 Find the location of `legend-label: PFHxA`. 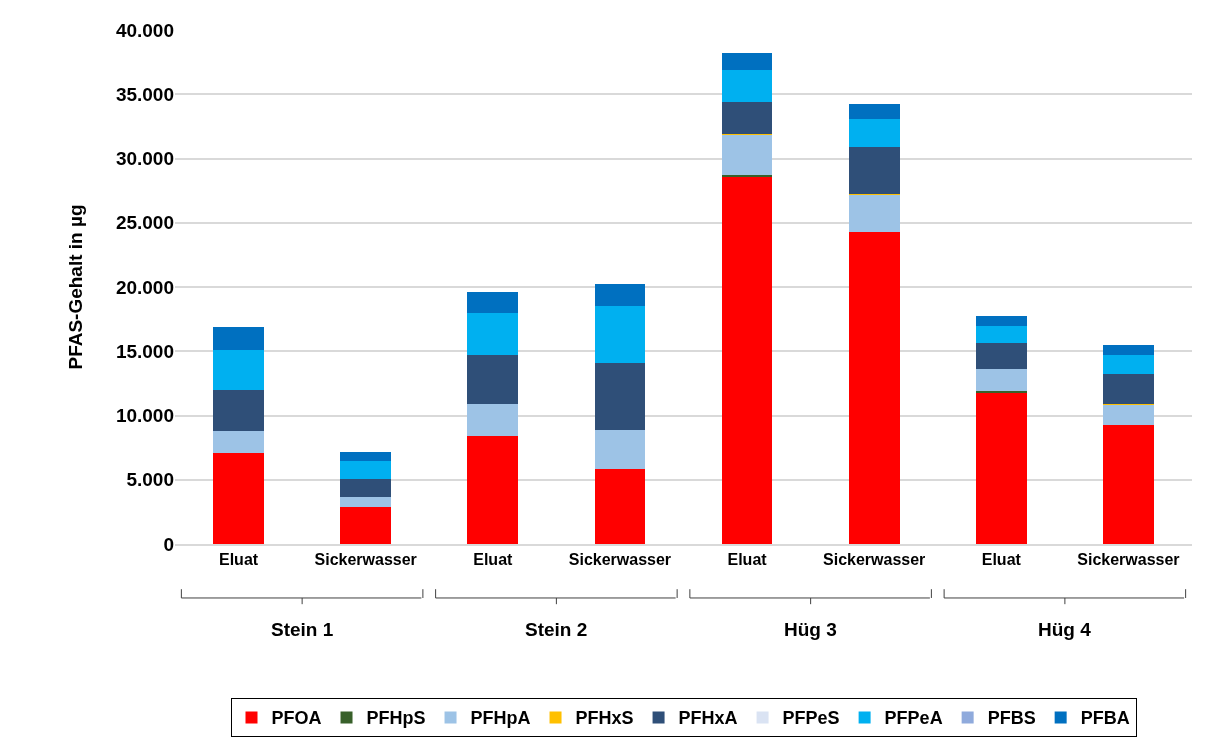

legend-label: PFHxA is located at coordinates (708, 718).